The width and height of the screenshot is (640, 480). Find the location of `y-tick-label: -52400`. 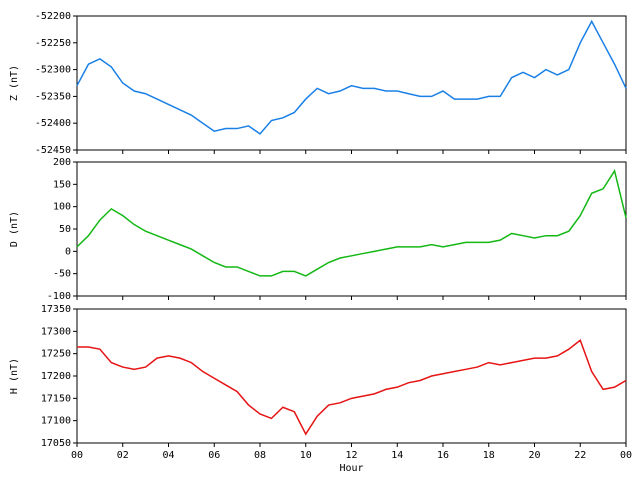

y-tick-label: -52400 is located at coordinates (53, 123).